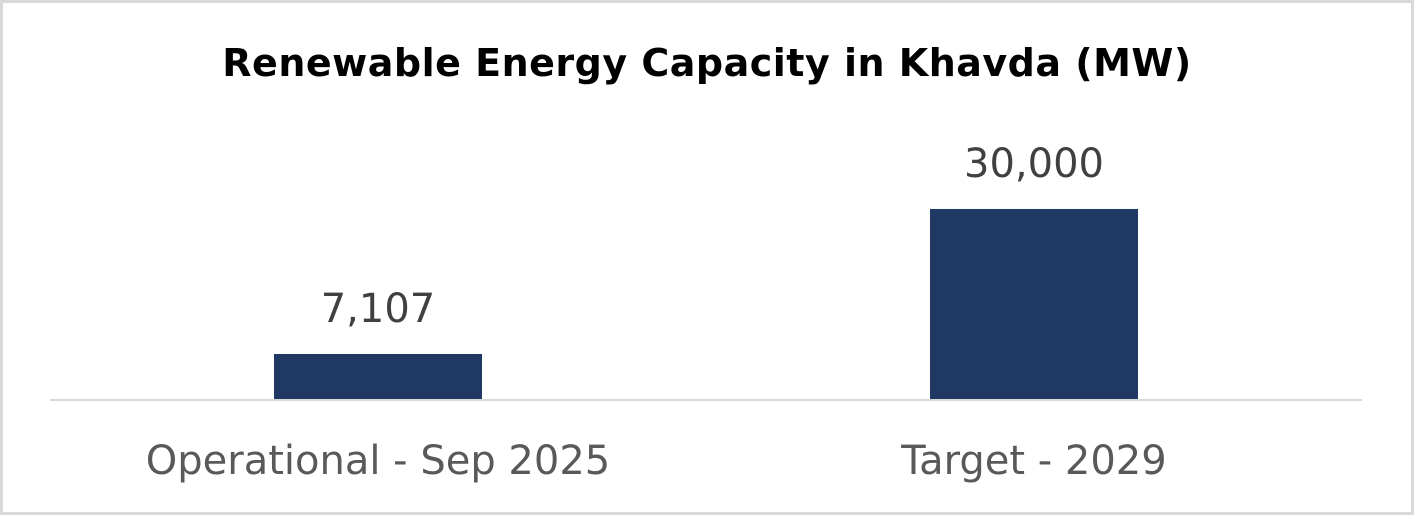 This screenshot has height=515, width=1414. I want to click on data-label: 7,107, so click(378, 309).